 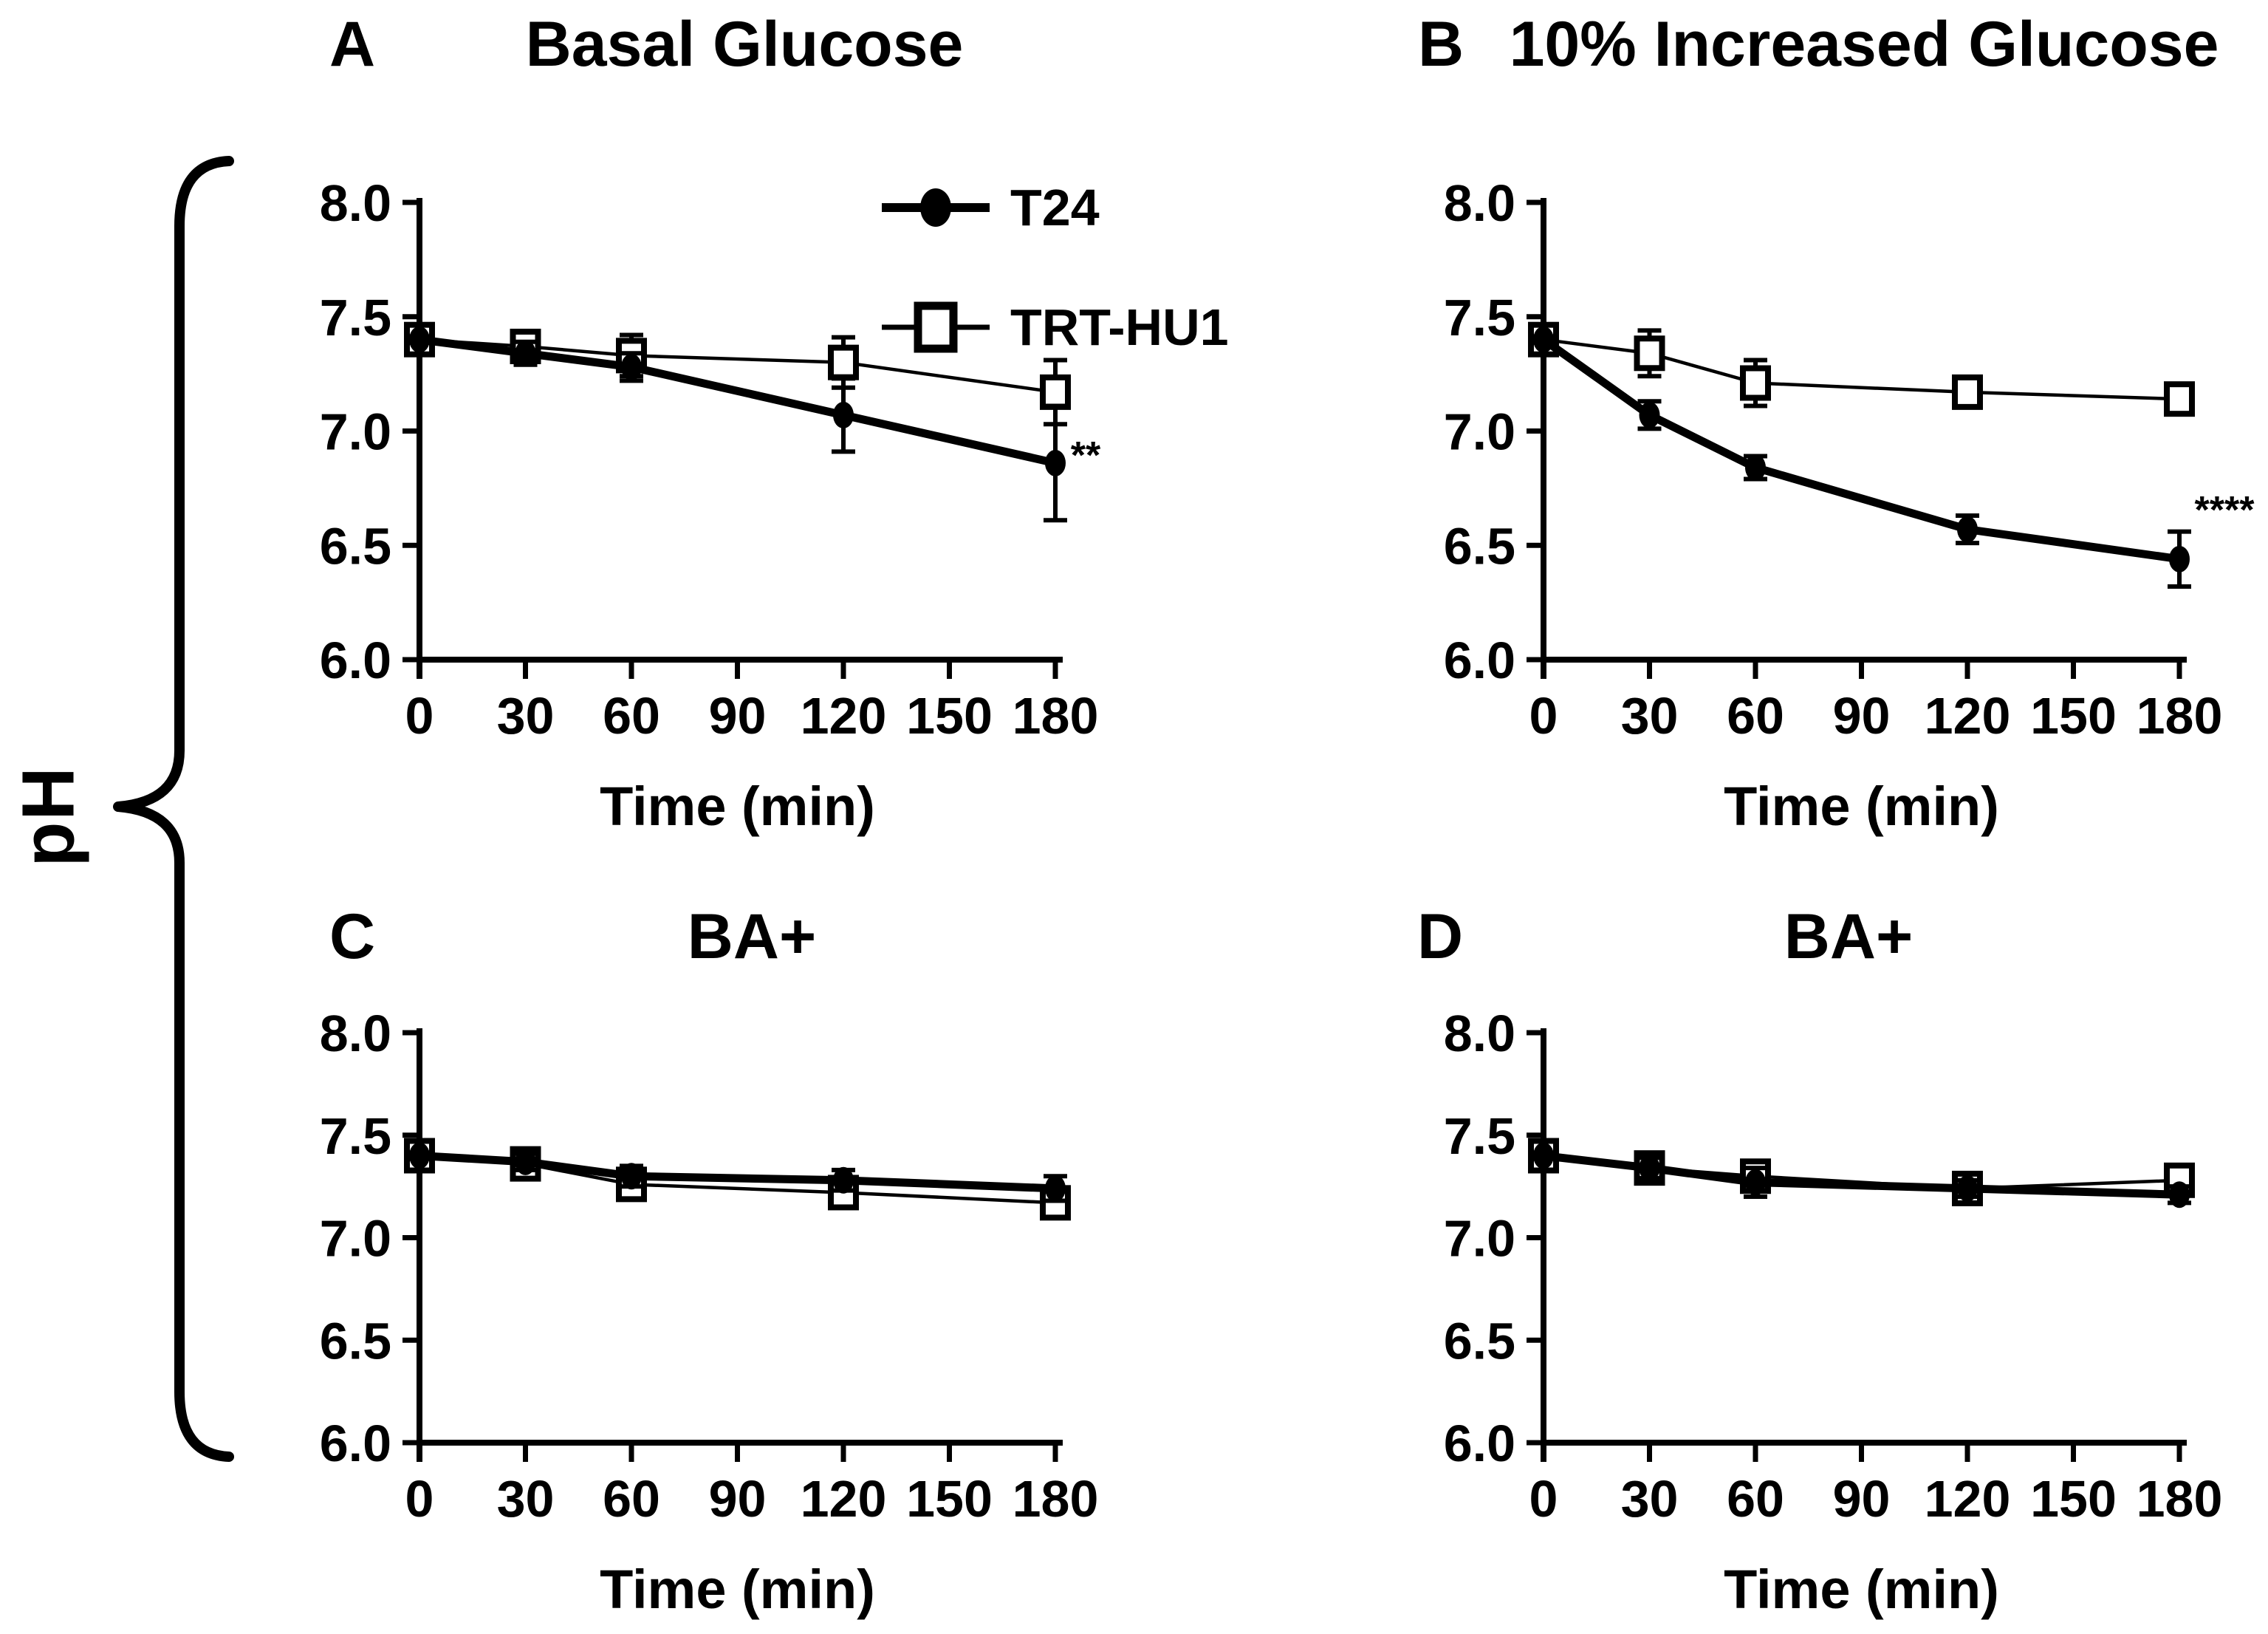 What do you see at coordinates (752, 936) in the screenshot?
I see `panel-c-title: BA+` at bounding box center [752, 936].